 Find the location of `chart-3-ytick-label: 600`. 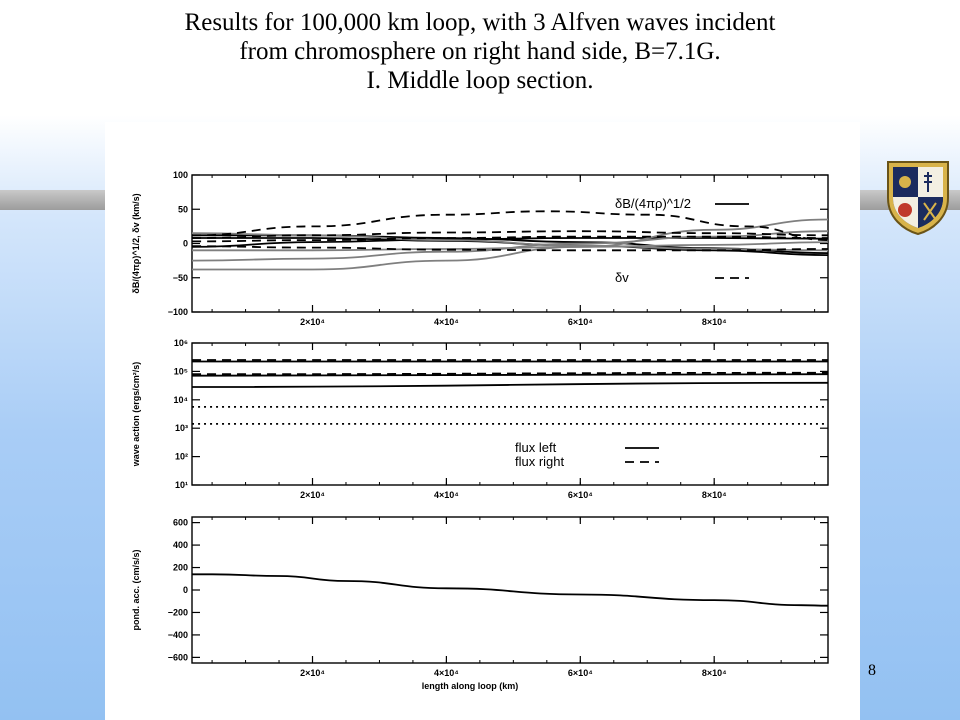

chart-3-ytick-label: 600 is located at coordinates (180, 523).